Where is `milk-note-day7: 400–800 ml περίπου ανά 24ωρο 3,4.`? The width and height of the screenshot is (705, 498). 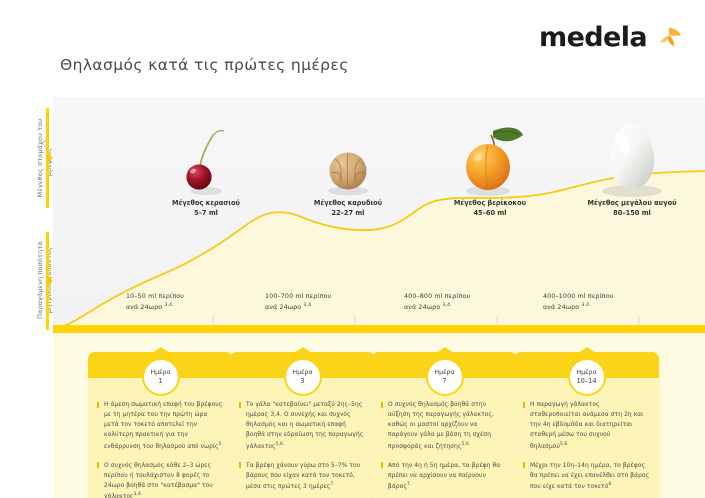 milk-note-day7: 400–800 ml περίπου ανά 24ωρο 3,4. is located at coordinates (437, 302).